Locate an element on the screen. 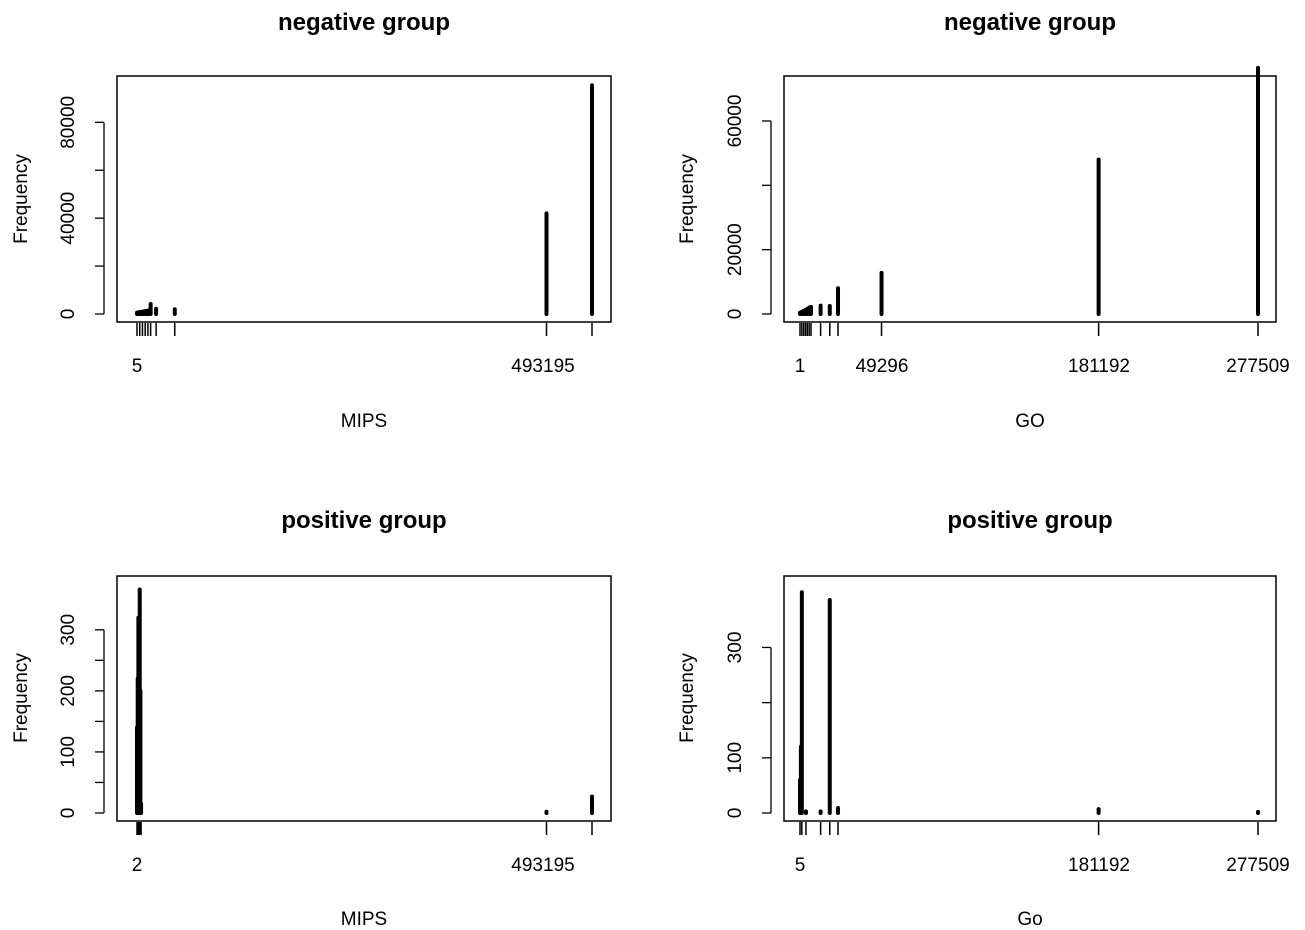 Image resolution: width=1305 pixels, height=930 pixels. x-tick-label: 49296 is located at coordinates (882, 366).